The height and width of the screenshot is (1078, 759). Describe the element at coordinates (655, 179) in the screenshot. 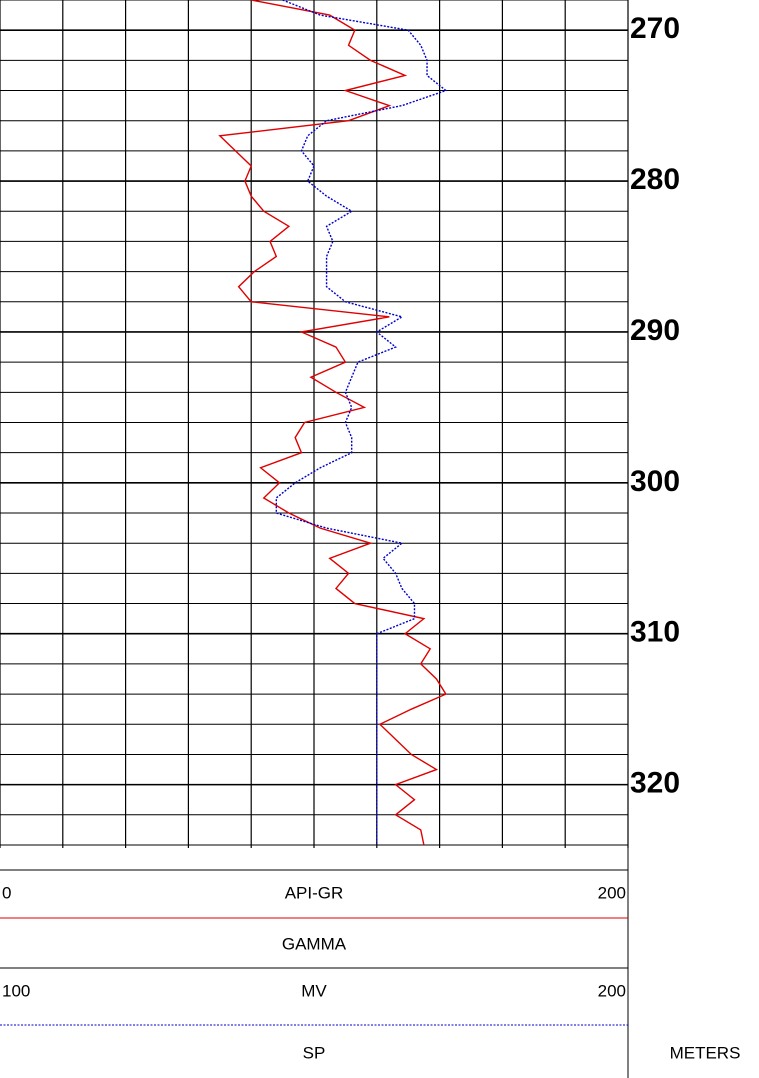

I see `depth-label: 280` at that location.